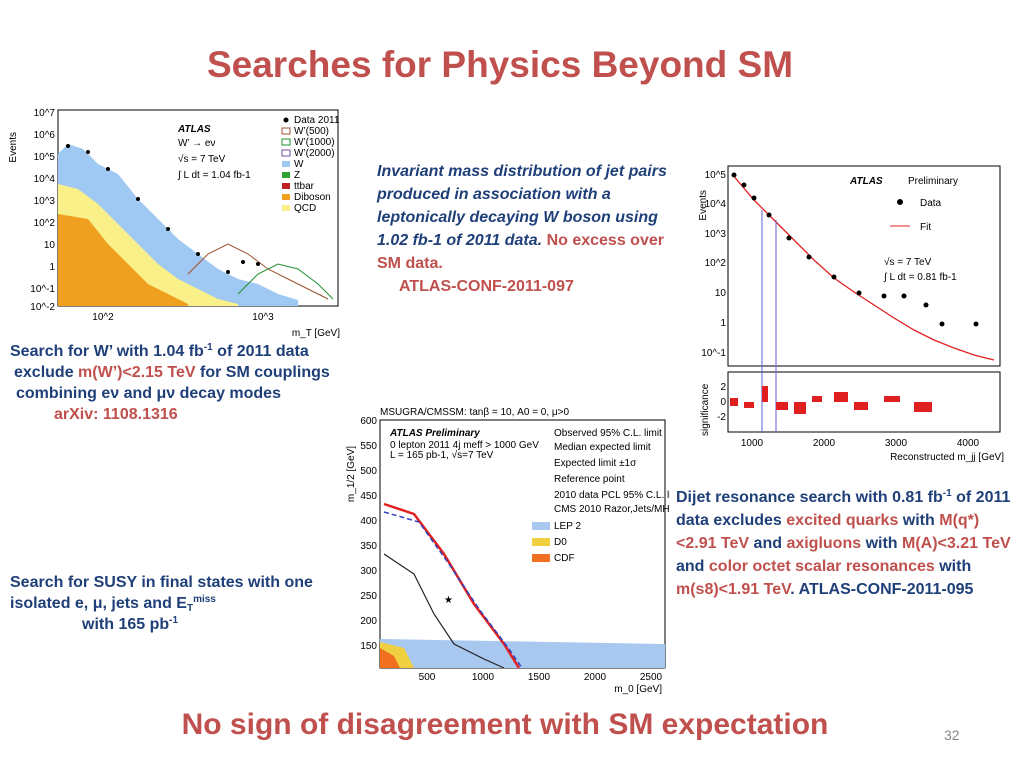  I want to click on text: of 2011 data, so click(260, 351).